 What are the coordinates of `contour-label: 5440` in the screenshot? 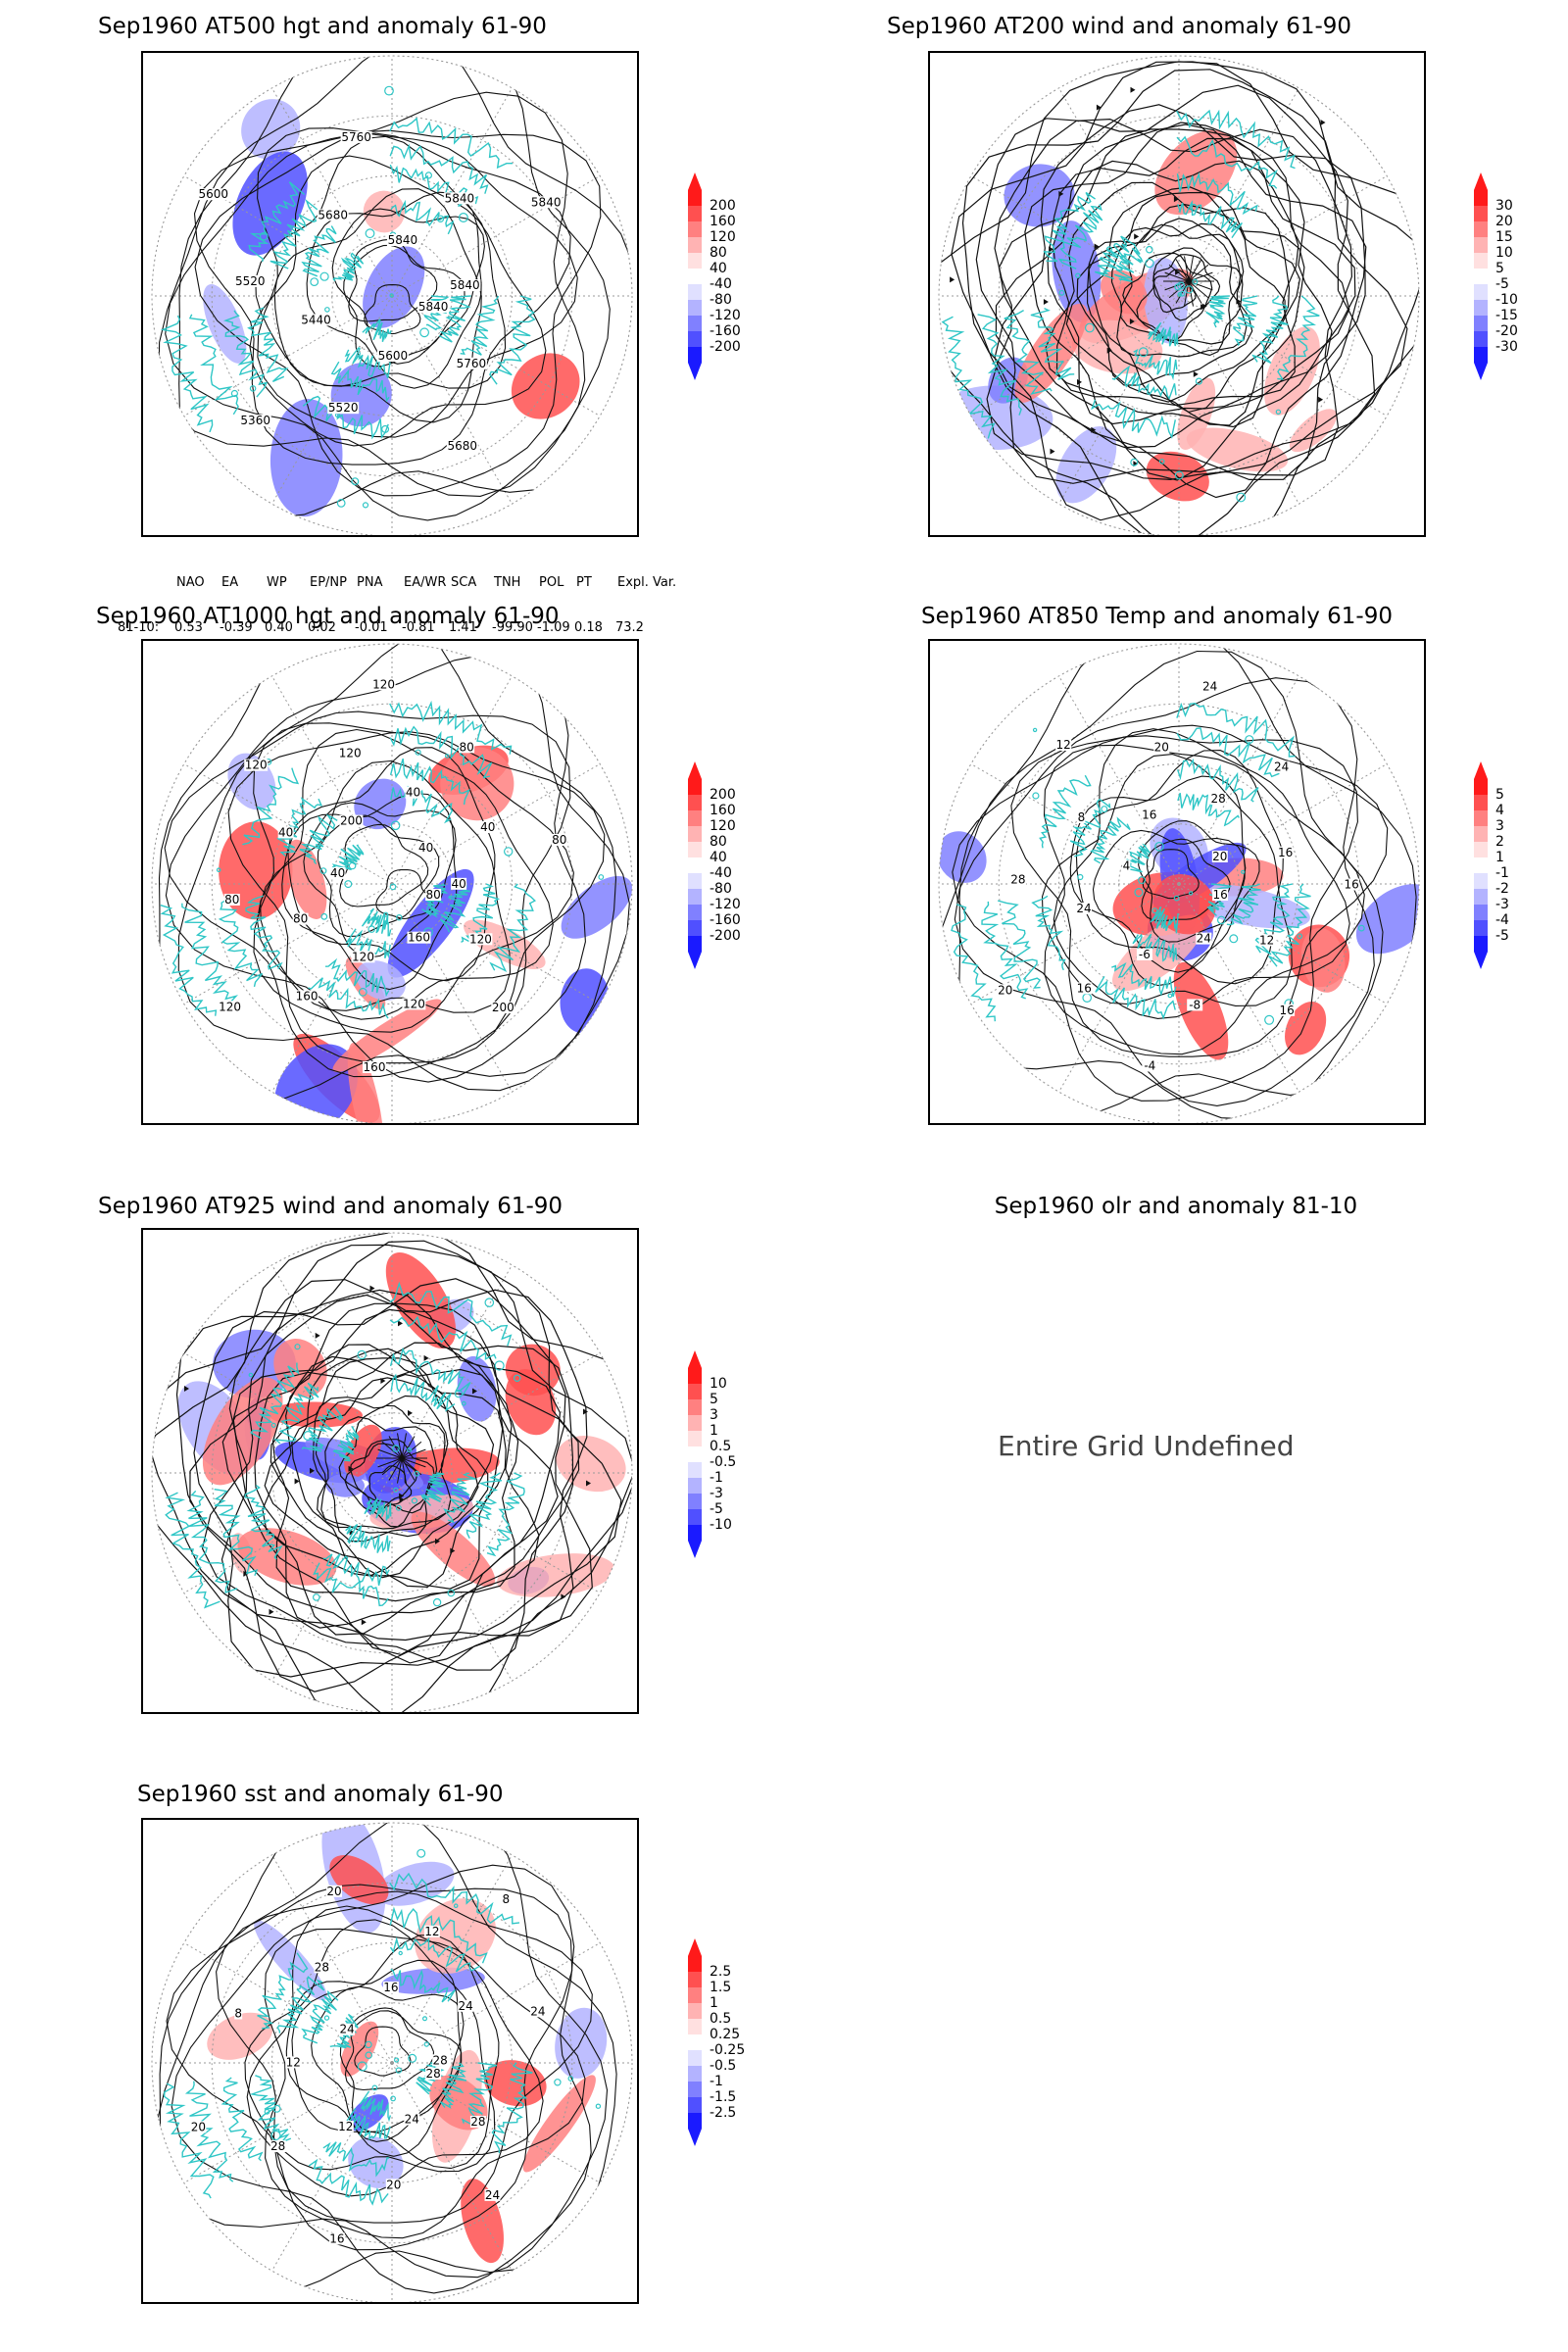 It's located at (316, 319).